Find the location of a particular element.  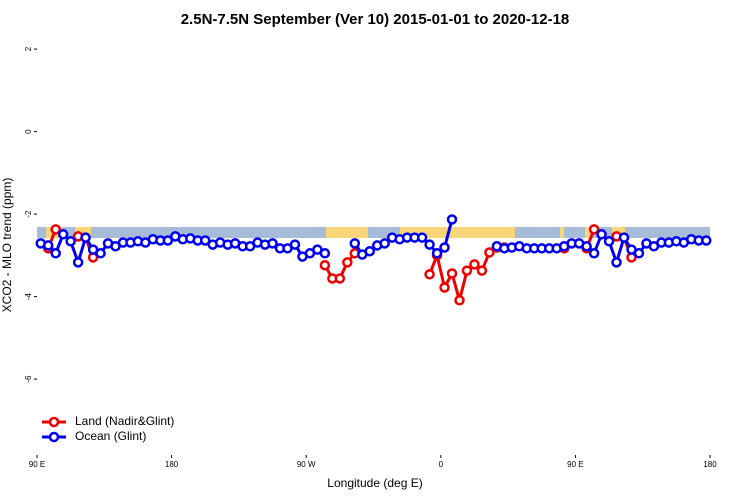

y-tick-label: -4 is located at coordinates (28, 296).